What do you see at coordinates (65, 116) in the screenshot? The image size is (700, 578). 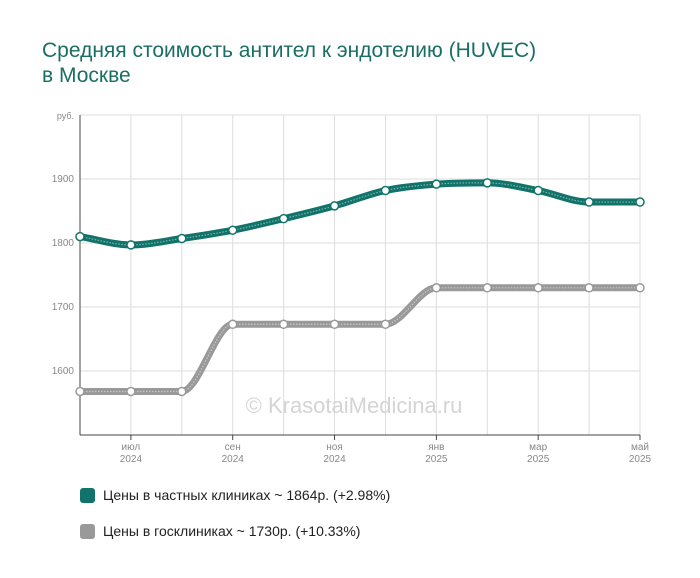 I see `y-axis-unit-label: руб.` at bounding box center [65, 116].